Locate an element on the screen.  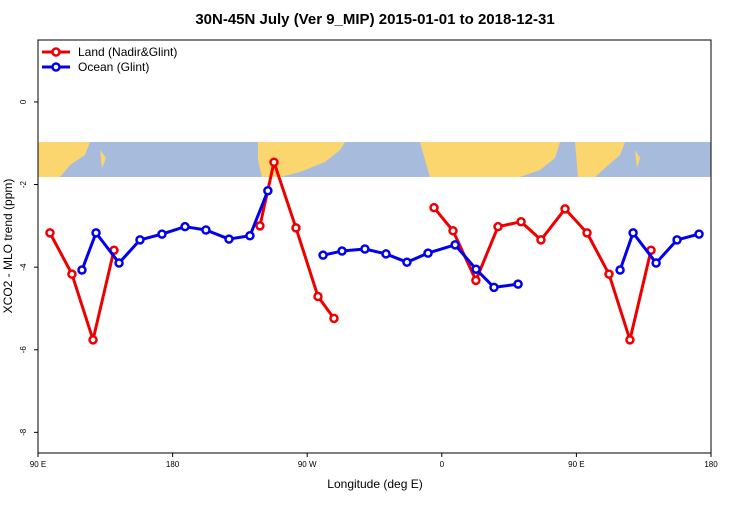
y-tick-label: 0 is located at coordinates (23, 101).